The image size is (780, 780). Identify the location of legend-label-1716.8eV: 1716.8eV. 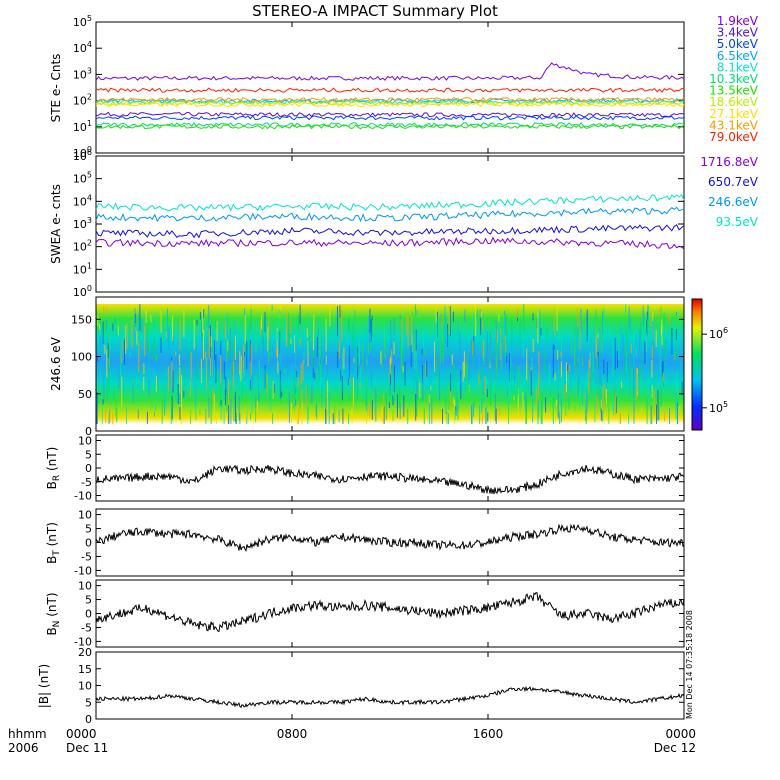
(729, 162).